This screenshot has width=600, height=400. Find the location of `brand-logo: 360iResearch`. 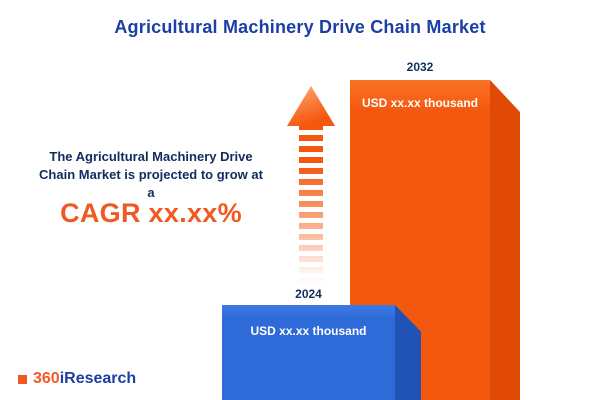

brand-logo: 360iResearch is located at coordinates (77, 379).